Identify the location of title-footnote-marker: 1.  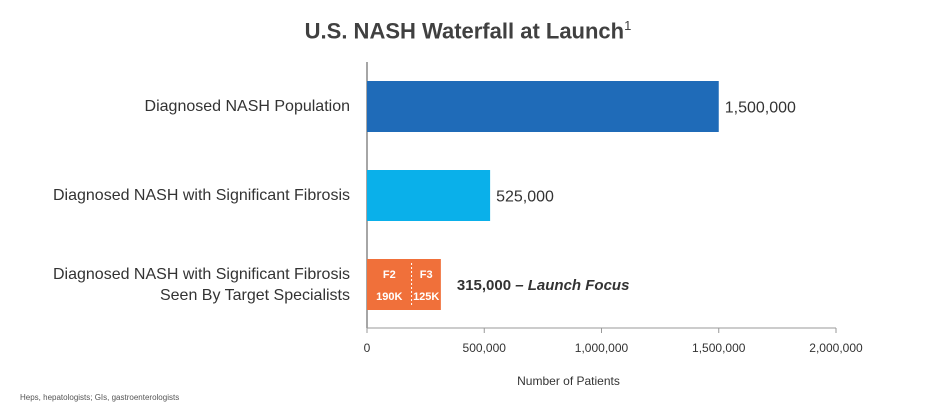
(628, 25).